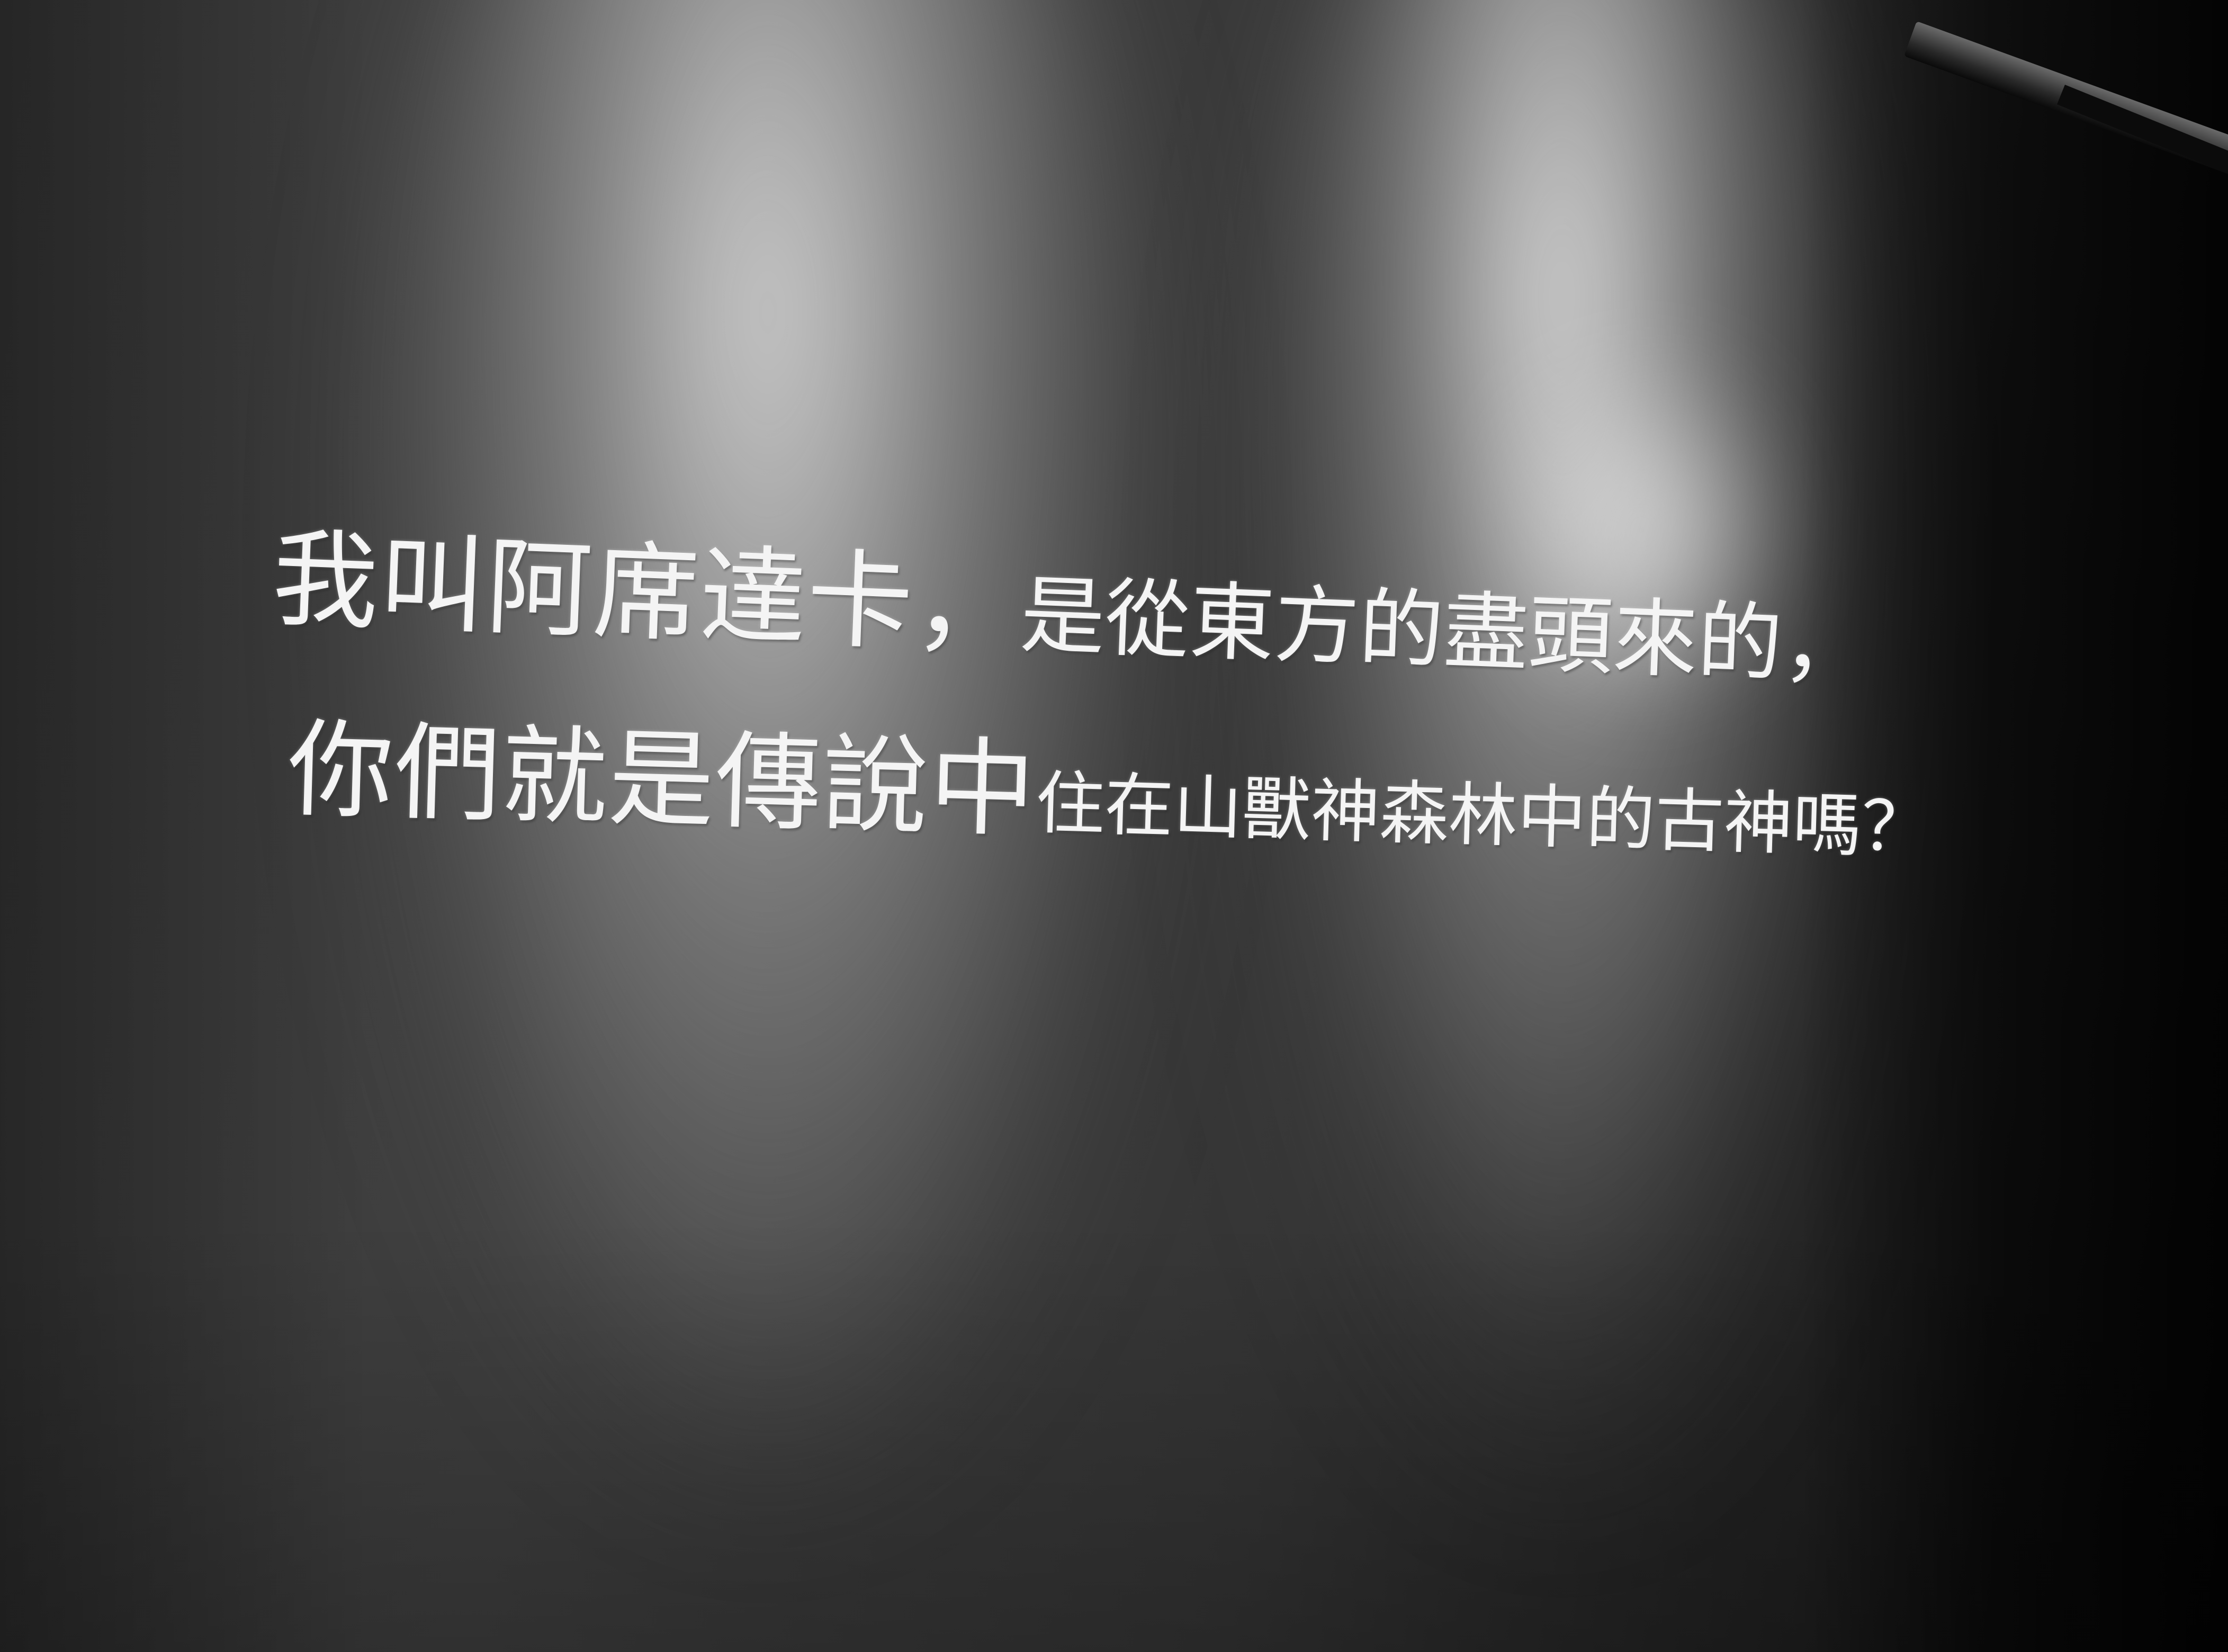 The height and width of the screenshot is (1652, 2228). What do you see at coordinates (646, 593) in the screenshot?
I see `caption-line-1-part-a: 我叫阿席達卡，` at bounding box center [646, 593].